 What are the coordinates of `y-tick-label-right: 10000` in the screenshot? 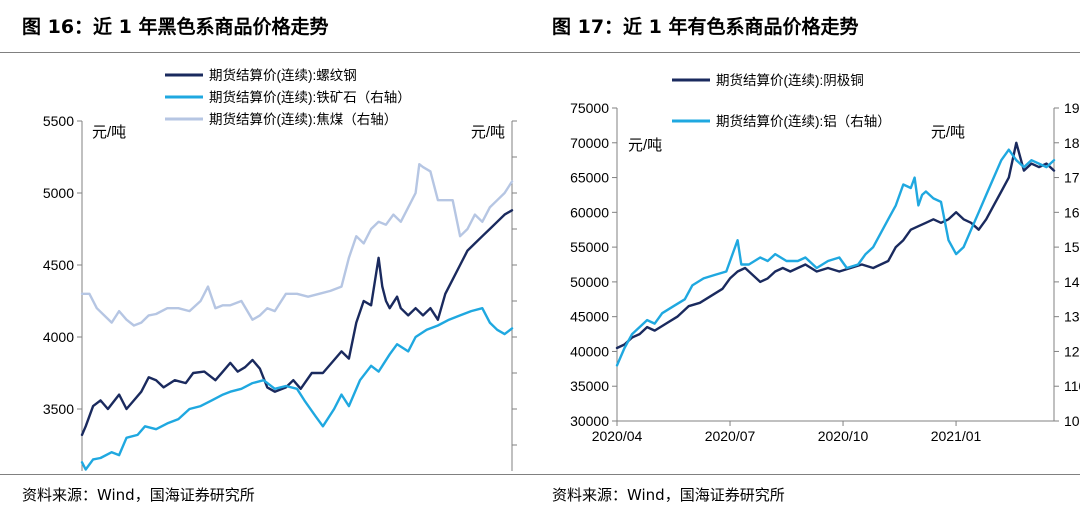 It's located at (1072, 421).